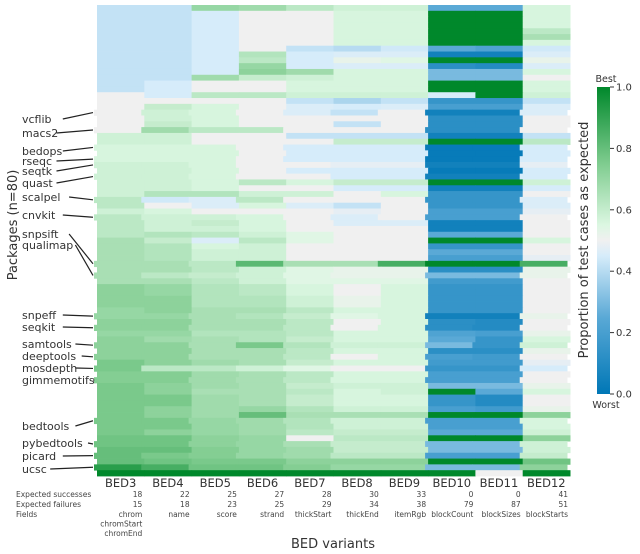 The height and width of the screenshot is (554, 640). What do you see at coordinates (333, 544) in the screenshot?
I see `x-axis-title: BED variants` at bounding box center [333, 544].